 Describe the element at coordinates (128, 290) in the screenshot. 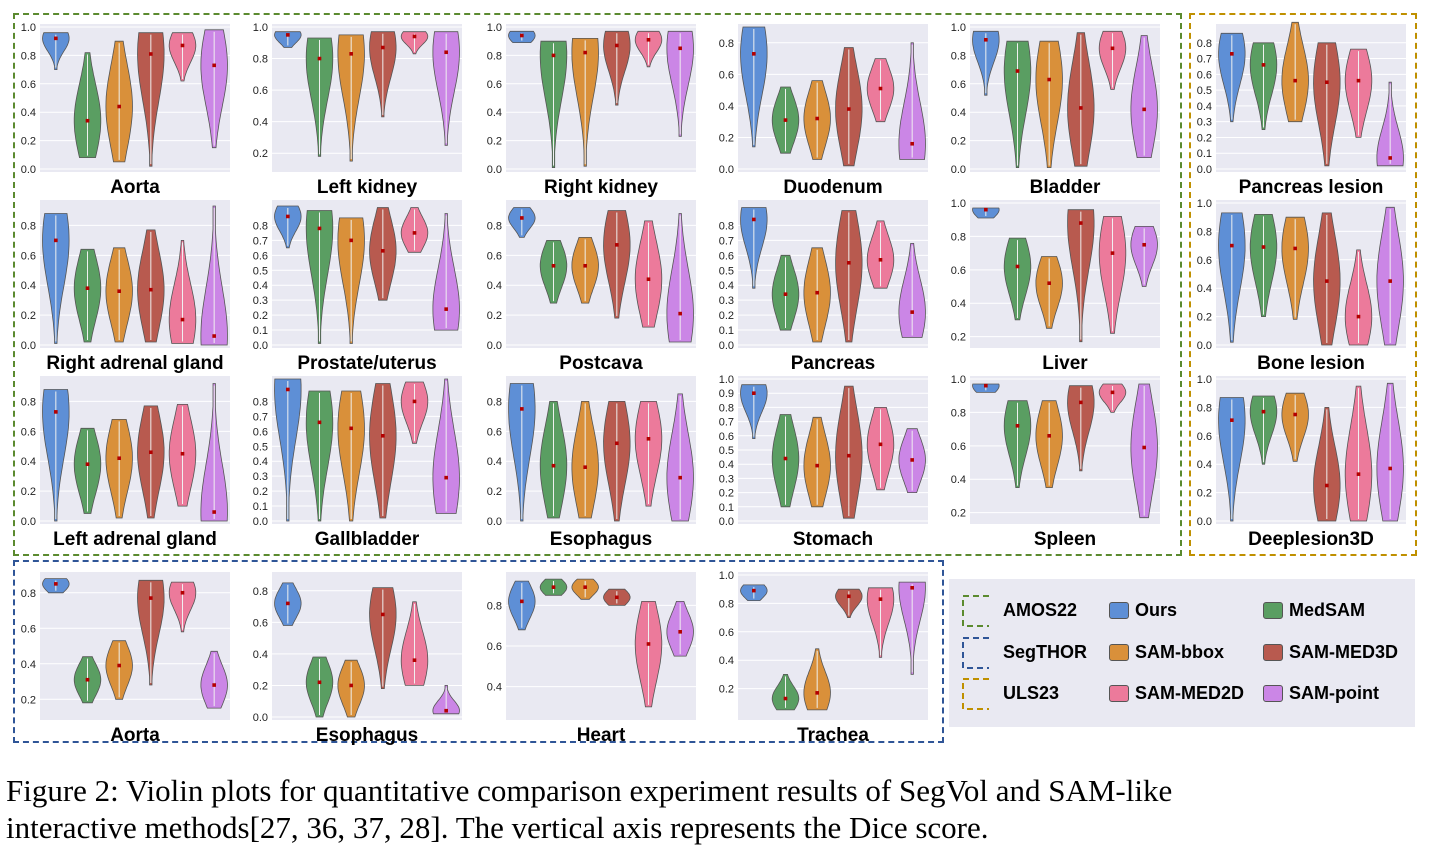

I see `violin-panel-amos22-right-adrenal-gland: 0.0 0.2 0.4 0.6 0.8 Right adrenal gland` at that location.